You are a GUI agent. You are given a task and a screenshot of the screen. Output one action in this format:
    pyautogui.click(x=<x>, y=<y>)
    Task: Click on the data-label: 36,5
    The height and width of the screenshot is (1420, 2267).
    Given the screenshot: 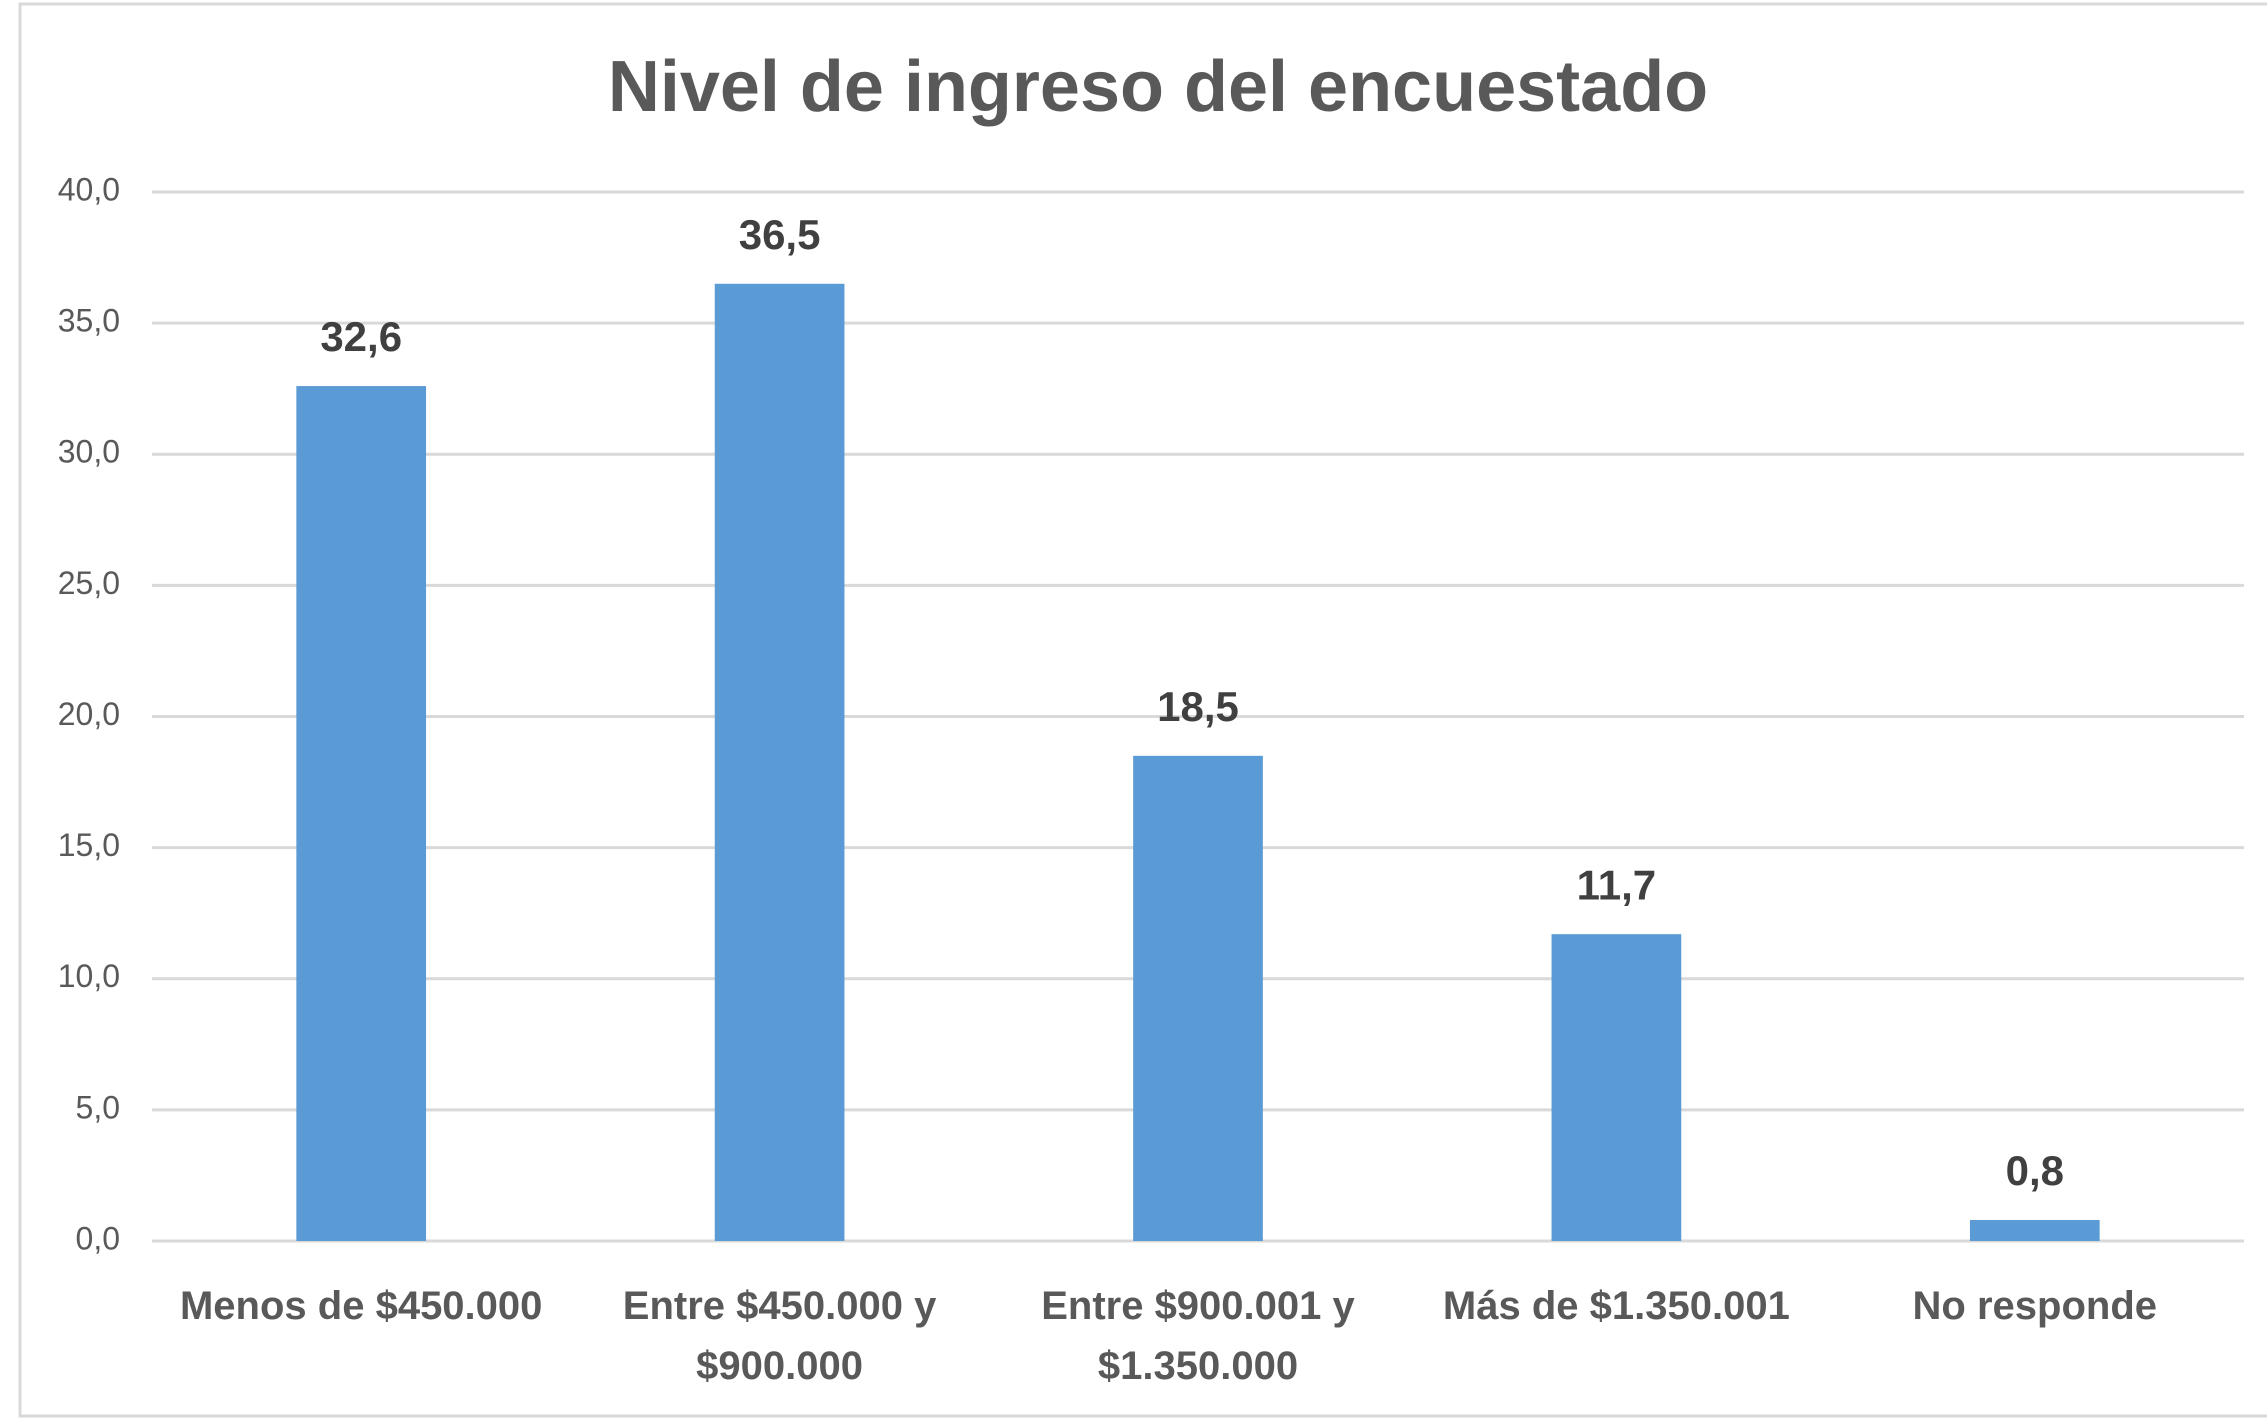 What is the action you would take?
    pyautogui.click(x=780, y=234)
    